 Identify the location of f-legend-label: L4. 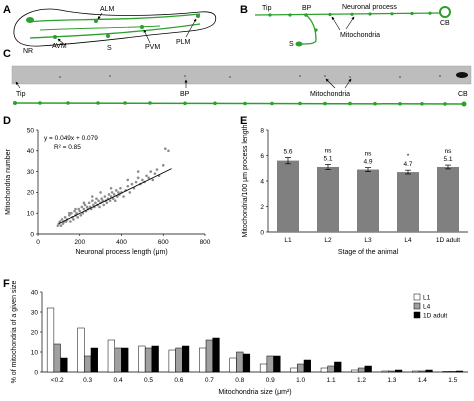
(427, 307).